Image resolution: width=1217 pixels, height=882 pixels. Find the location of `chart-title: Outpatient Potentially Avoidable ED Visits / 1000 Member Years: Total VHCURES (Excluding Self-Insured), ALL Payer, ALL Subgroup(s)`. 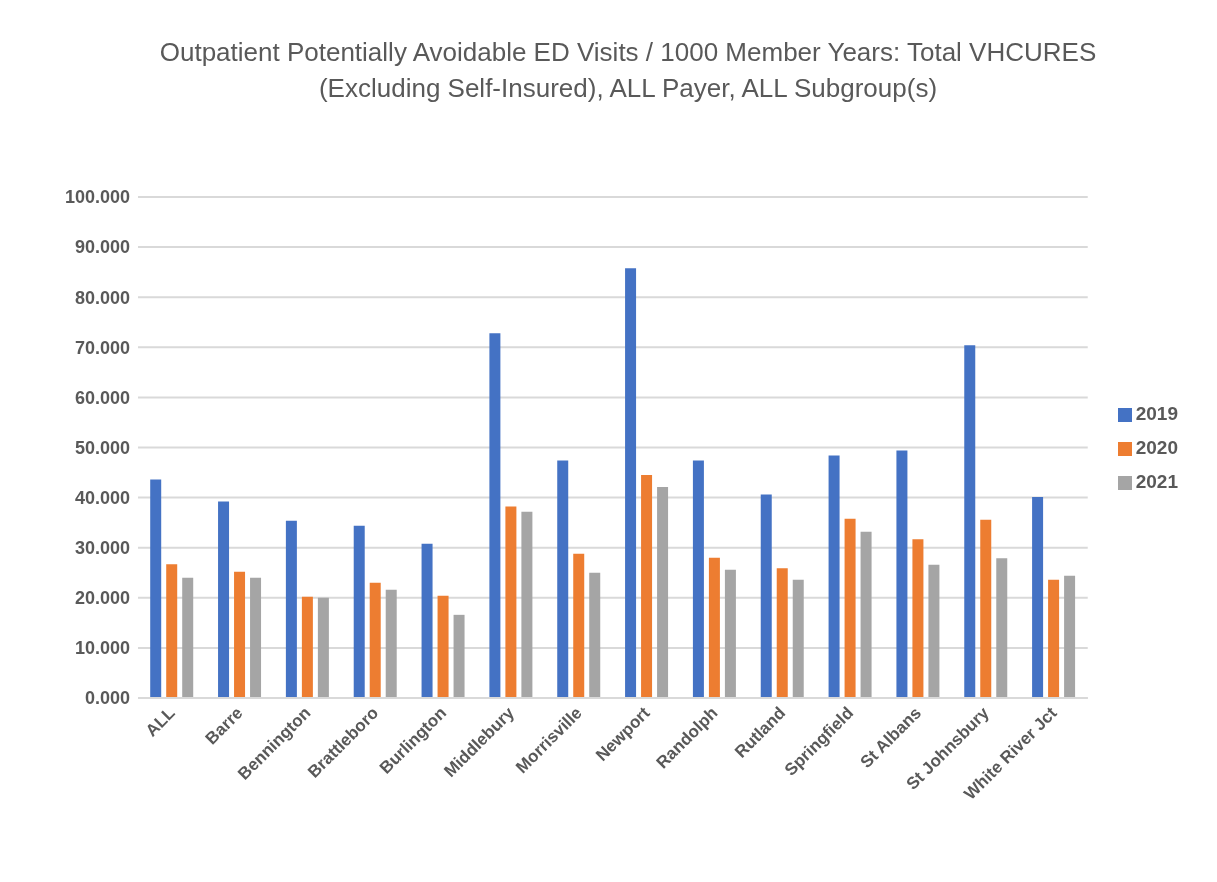

chart-title: Outpatient Potentially Avoidable ED Visits / 1000 Member Years: Total VHCURES (Excluding Self-Insured), ALL Payer, ALL Subgroup(s) is located at coordinates (628, 70).